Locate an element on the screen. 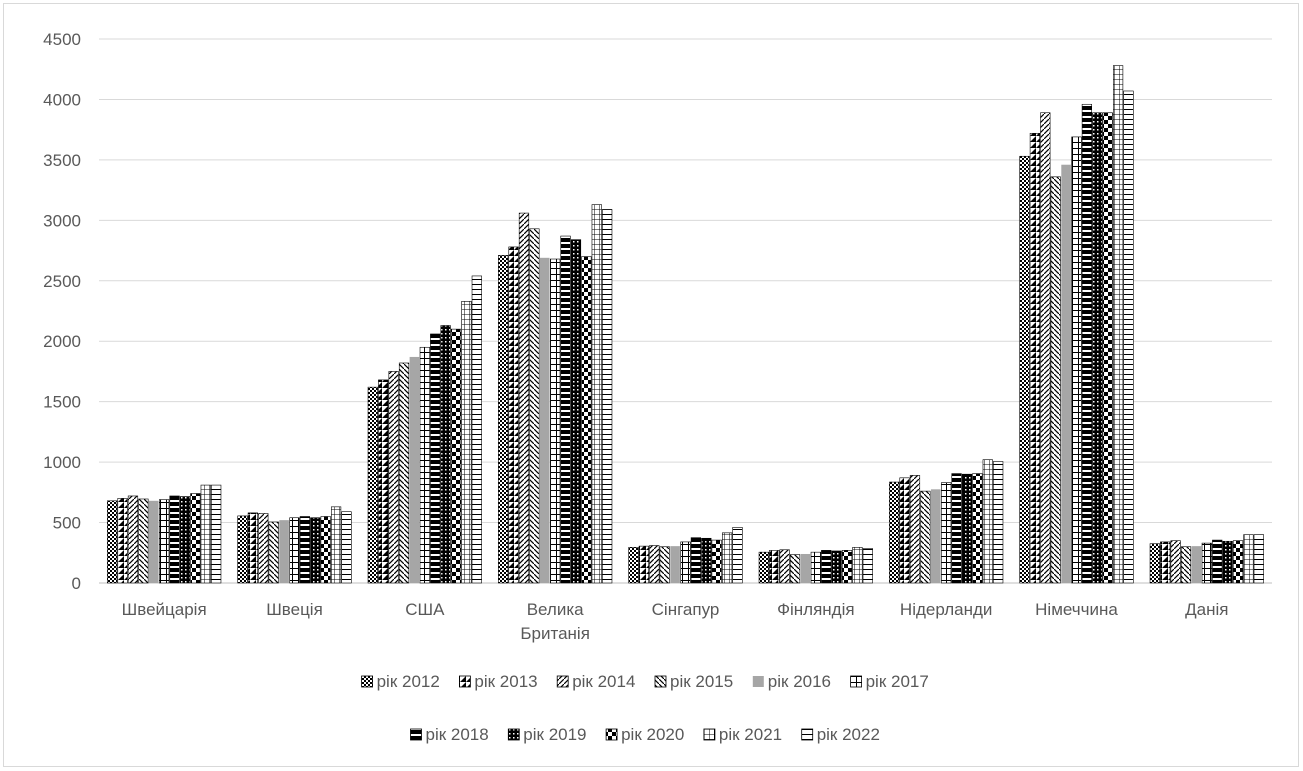  category-label: Велика is located at coordinates (555, 609).